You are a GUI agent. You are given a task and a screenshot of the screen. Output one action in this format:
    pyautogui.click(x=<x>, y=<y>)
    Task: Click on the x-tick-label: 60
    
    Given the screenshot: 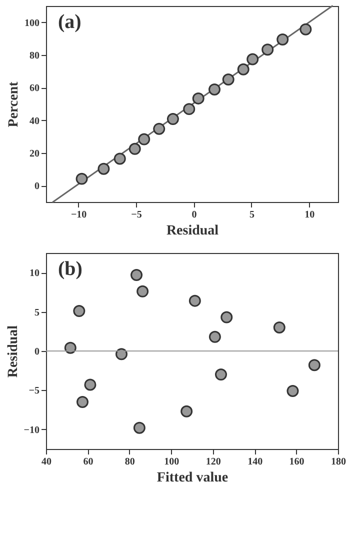 What is the action you would take?
    pyautogui.click(x=88, y=462)
    